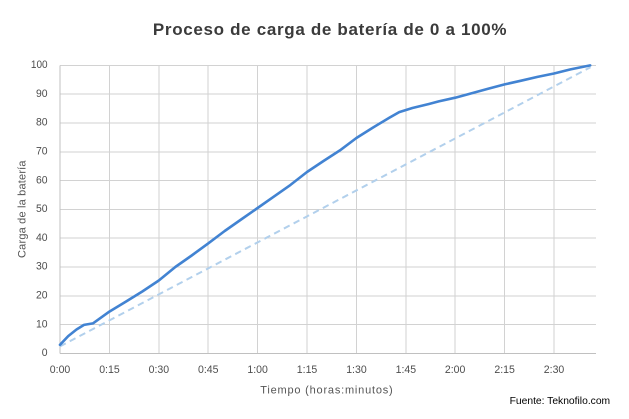 This screenshot has width=629, height=419. I want to click on svg-text: 0:00, so click(60, 370).